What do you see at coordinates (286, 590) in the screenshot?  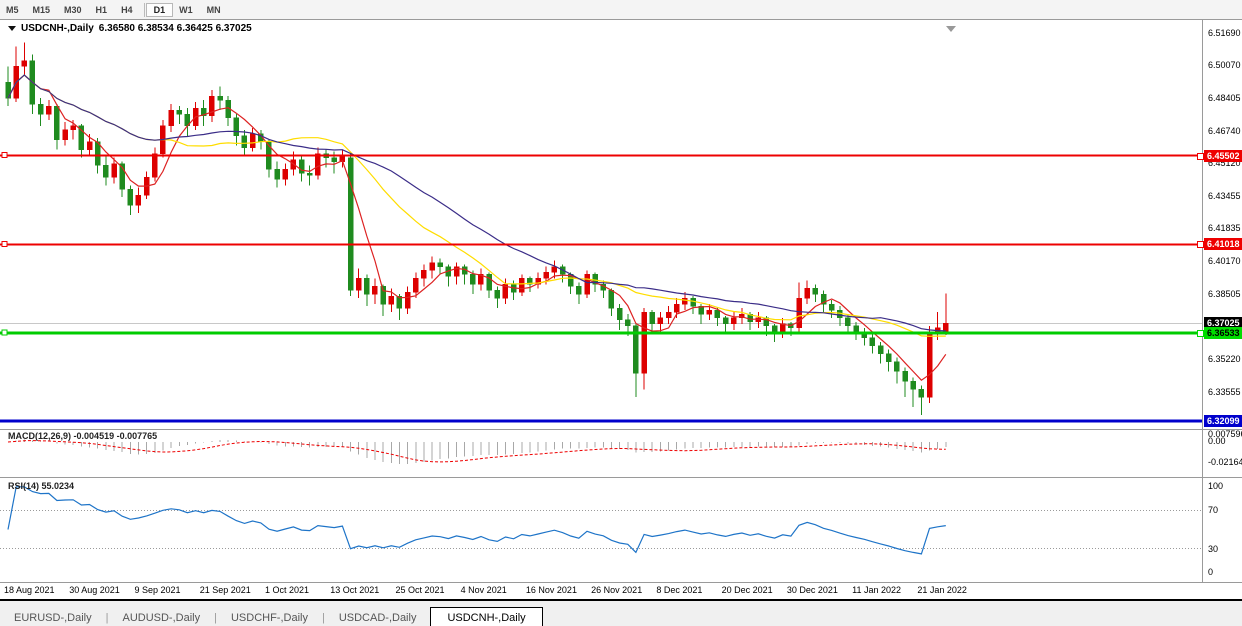 I see `date-tick-label: 1 Oct 2021` at bounding box center [286, 590].